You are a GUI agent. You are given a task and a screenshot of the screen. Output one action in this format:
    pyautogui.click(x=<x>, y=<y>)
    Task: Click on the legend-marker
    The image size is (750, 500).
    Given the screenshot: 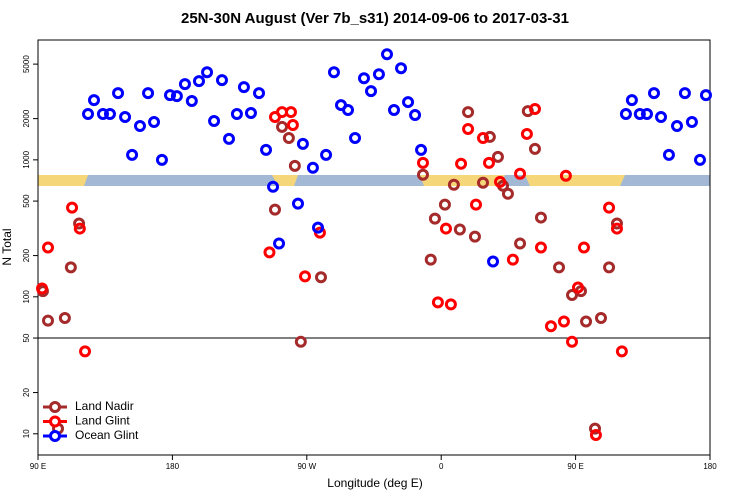 What is the action you would take?
    pyautogui.click(x=55, y=421)
    